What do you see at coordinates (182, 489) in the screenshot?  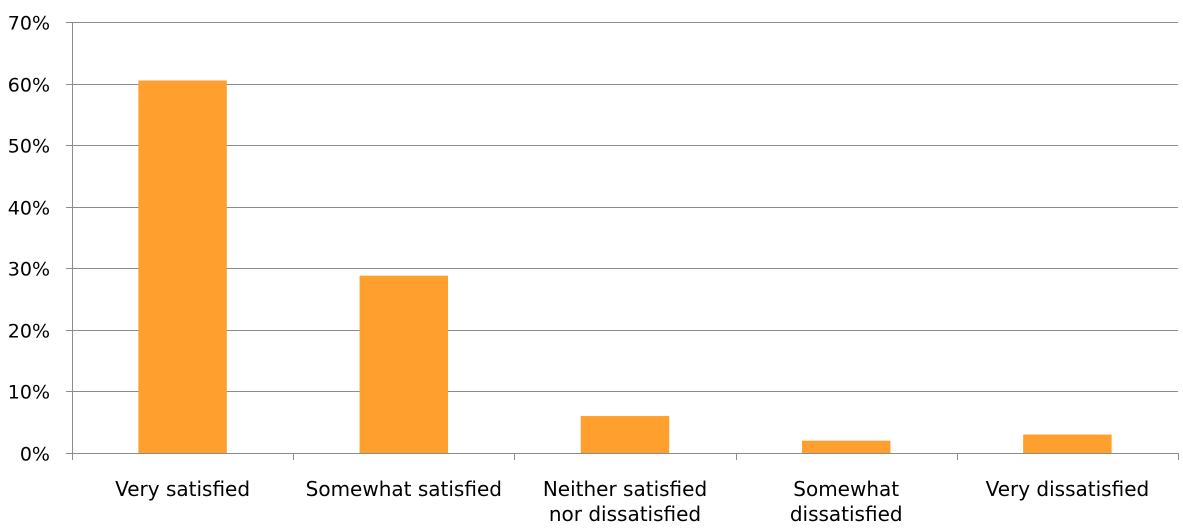 I see `x-tick-label: Very satisfied` at bounding box center [182, 489].